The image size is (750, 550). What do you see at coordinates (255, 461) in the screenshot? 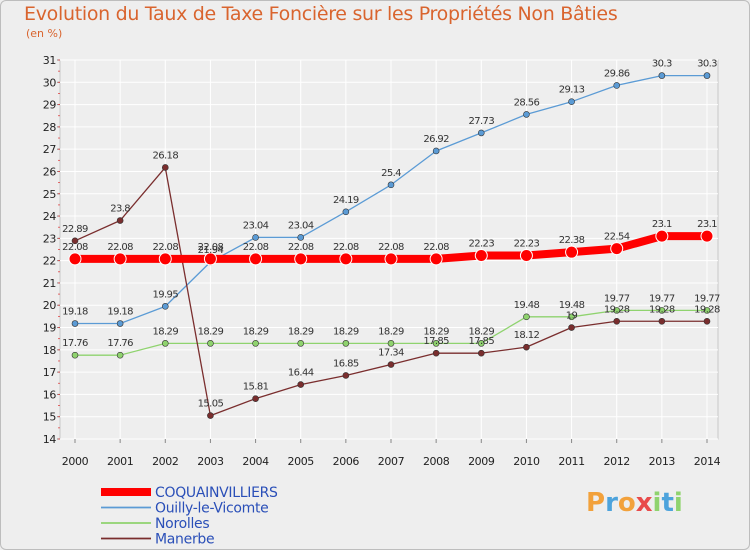
I see `x-tick-label: 2004` at bounding box center [255, 461].